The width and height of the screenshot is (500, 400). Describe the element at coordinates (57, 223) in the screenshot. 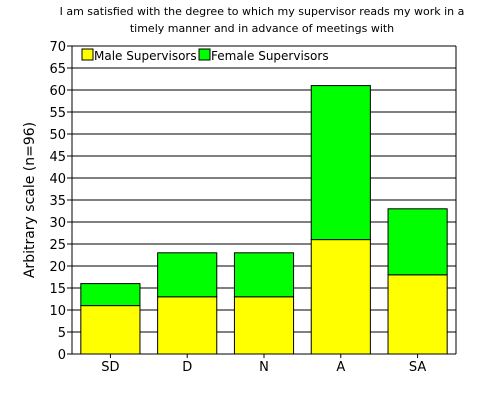

I see `y-tick-label: 30` at that location.